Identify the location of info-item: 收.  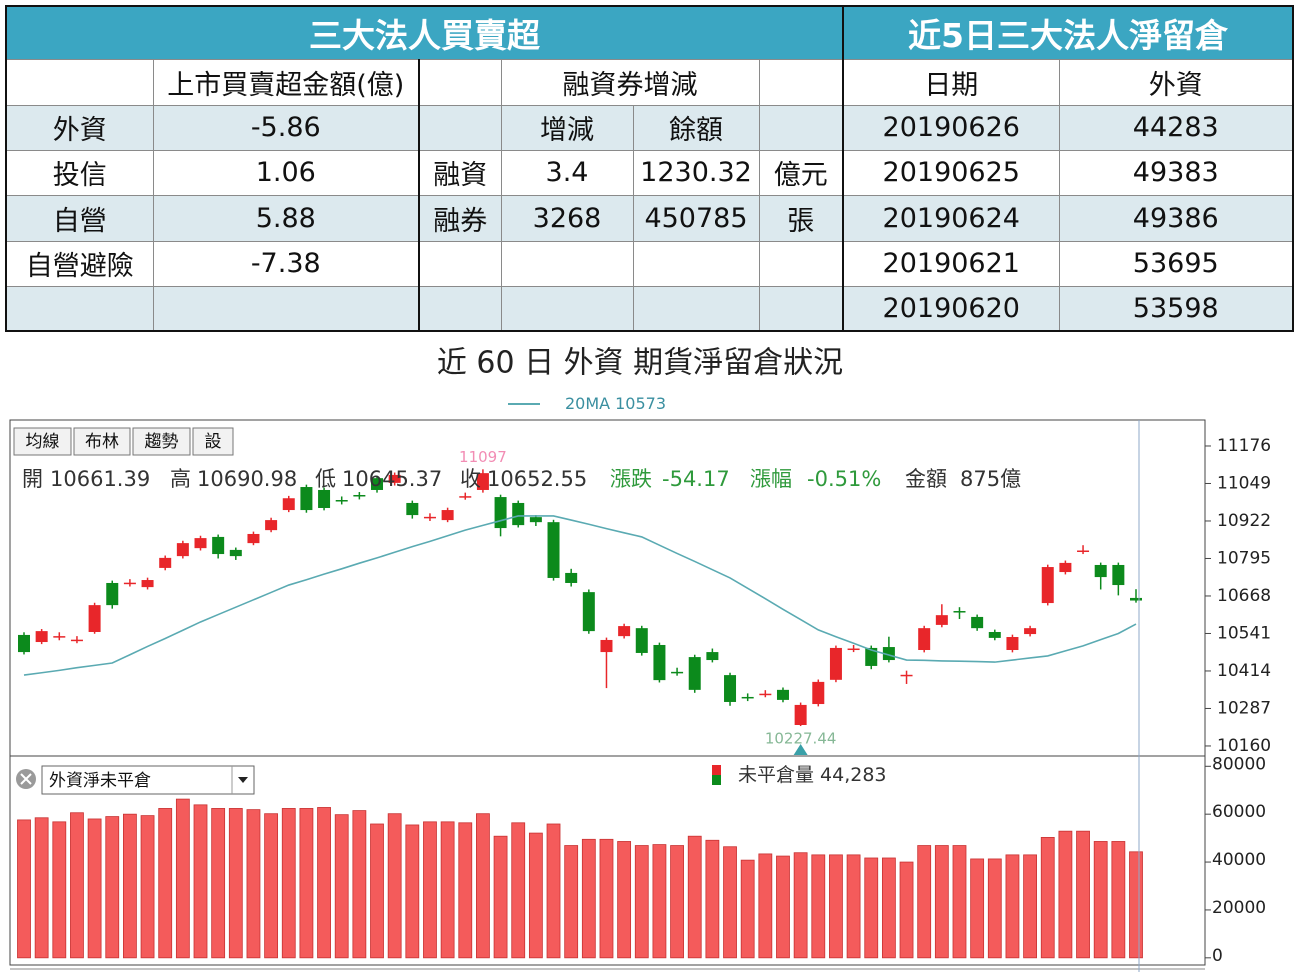
(470, 479).